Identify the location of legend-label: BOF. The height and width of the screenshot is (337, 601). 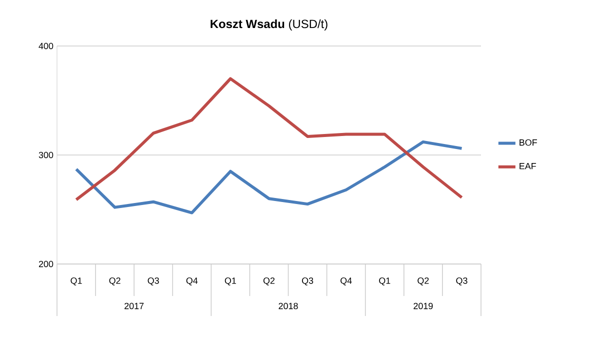
(528, 142).